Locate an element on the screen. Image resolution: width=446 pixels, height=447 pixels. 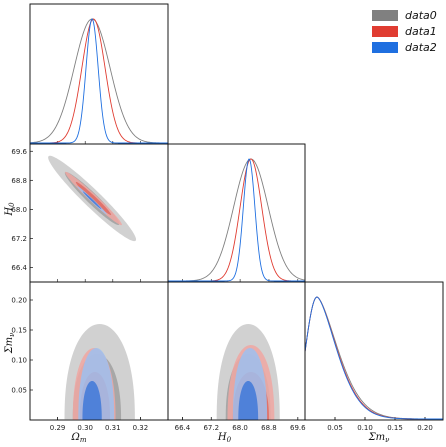
y-tick-label: 0.20 is located at coordinates (19, 301).